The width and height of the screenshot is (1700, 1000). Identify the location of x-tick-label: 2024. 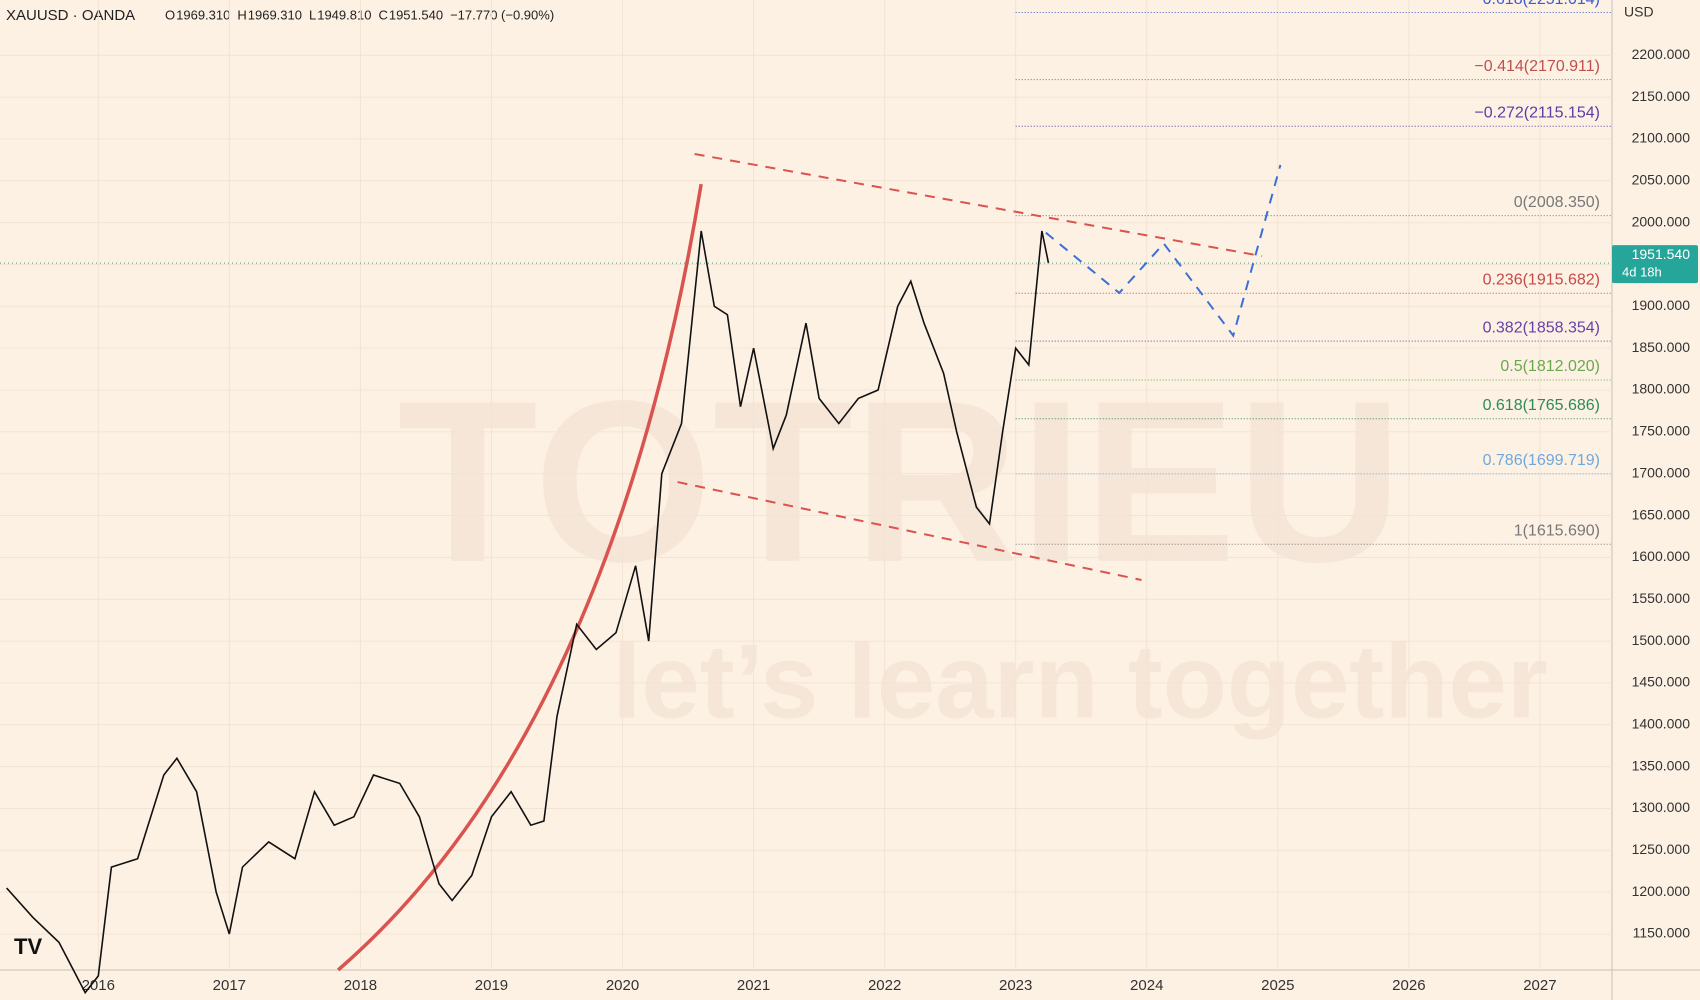
(1146, 985).